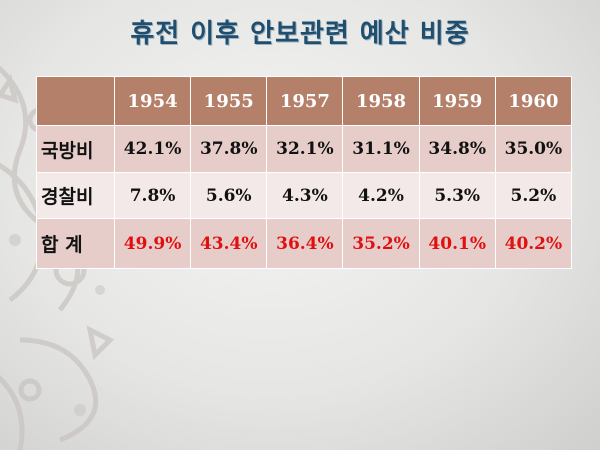  Describe the element at coordinates (457, 243) in the screenshot. I see `table-cell: 40.1%` at that location.